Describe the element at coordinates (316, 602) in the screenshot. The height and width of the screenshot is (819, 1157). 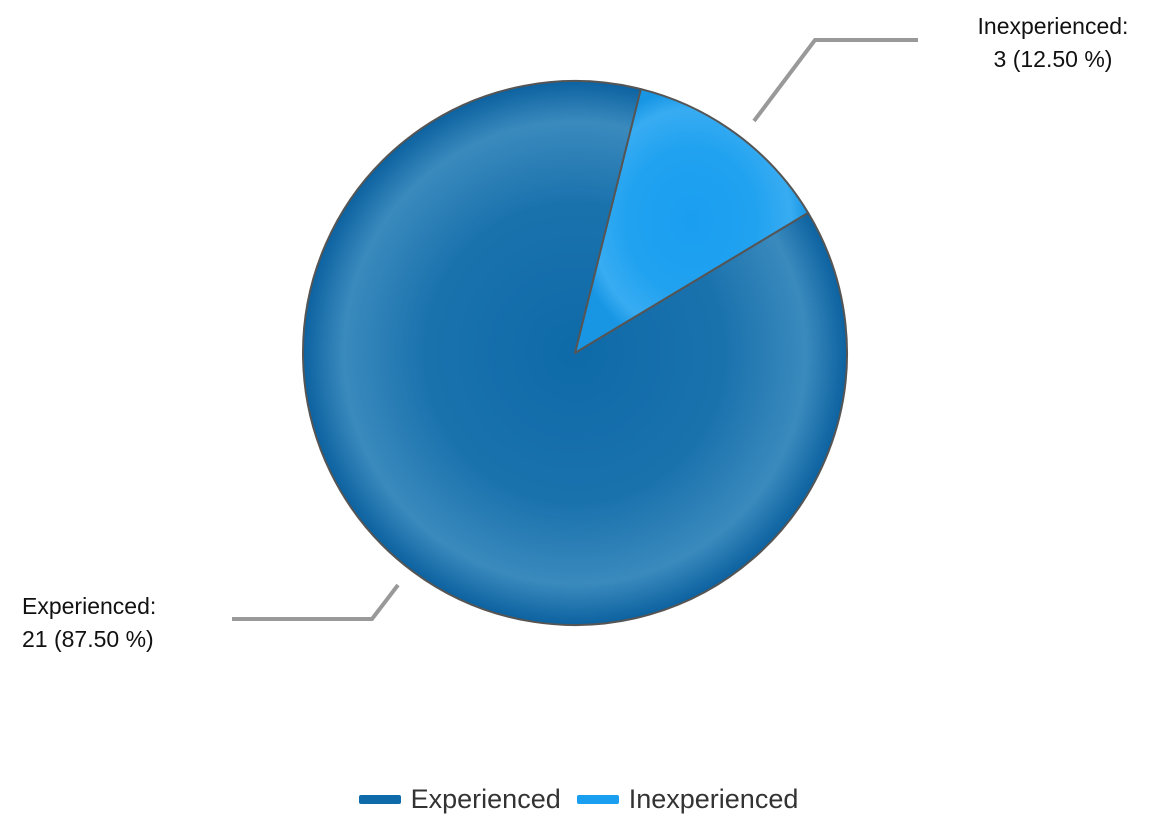
I see `leader-line-experienced` at that location.